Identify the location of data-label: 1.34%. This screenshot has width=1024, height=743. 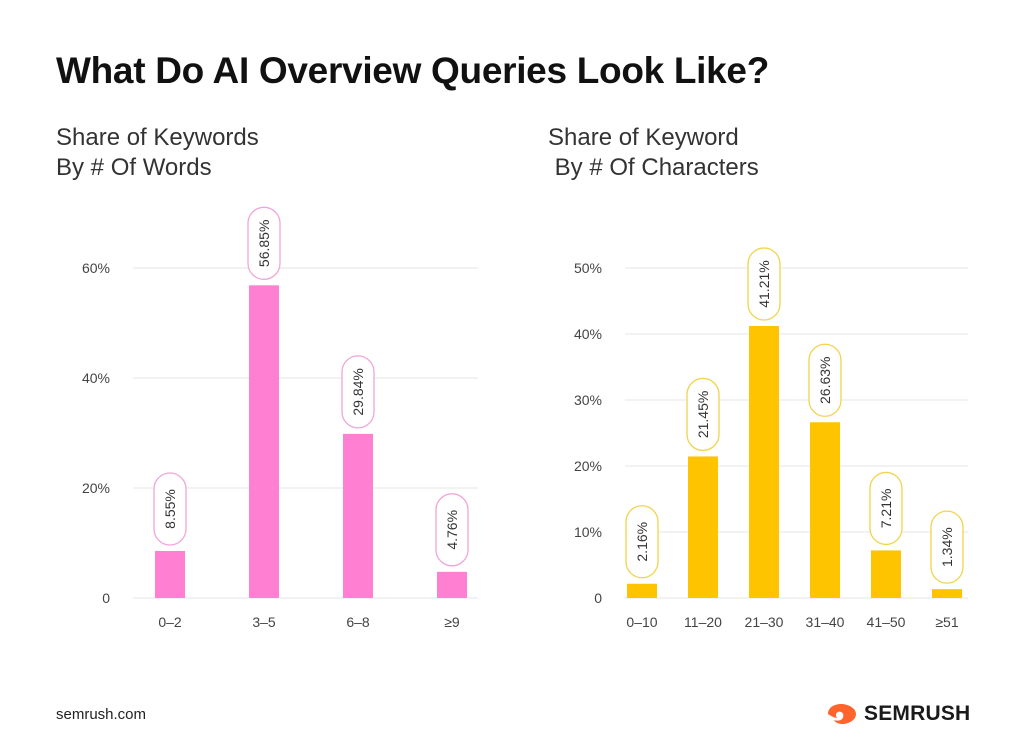
(947, 547).